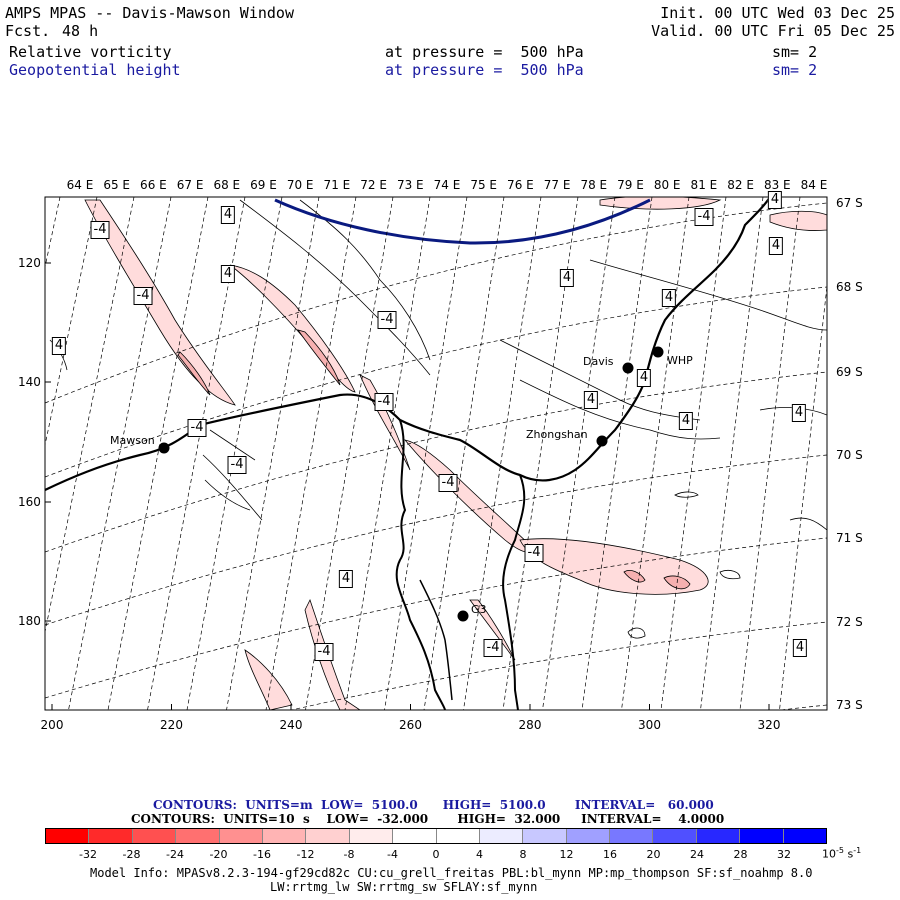  Describe the element at coordinates (117, 185) in the screenshot. I see `longitude-label: 65 E` at that location.